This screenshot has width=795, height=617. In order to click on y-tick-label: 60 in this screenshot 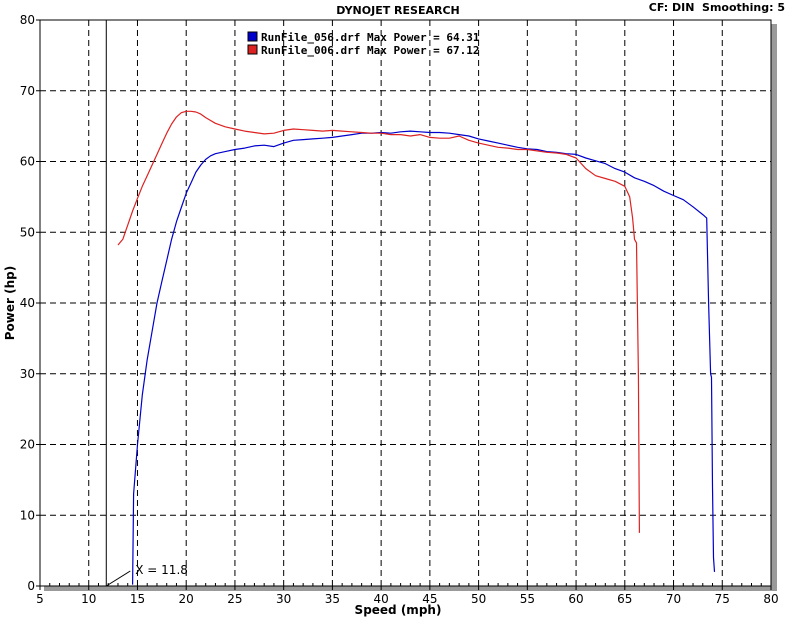, I will do `click(27, 162)`.